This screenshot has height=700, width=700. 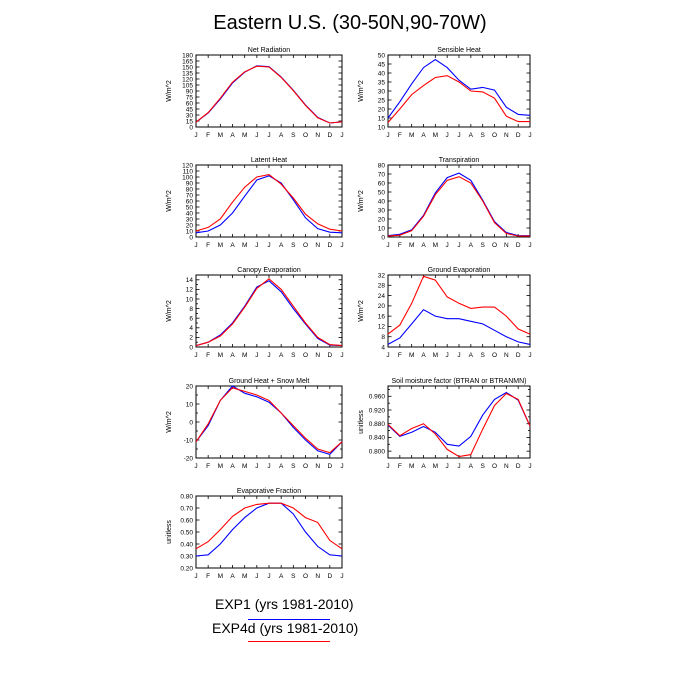 What do you see at coordinates (377, 424) in the screenshot?
I see `y-tick-label: 0.880` at bounding box center [377, 424].